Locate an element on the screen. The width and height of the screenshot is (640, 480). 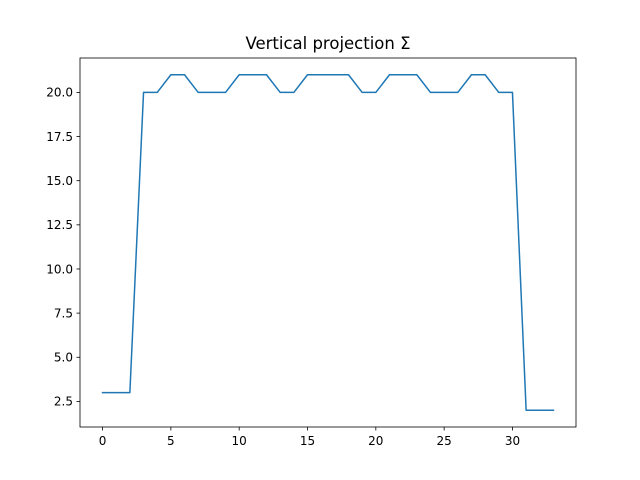
y-tick-label: 7.5 is located at coordinates (63, 313).